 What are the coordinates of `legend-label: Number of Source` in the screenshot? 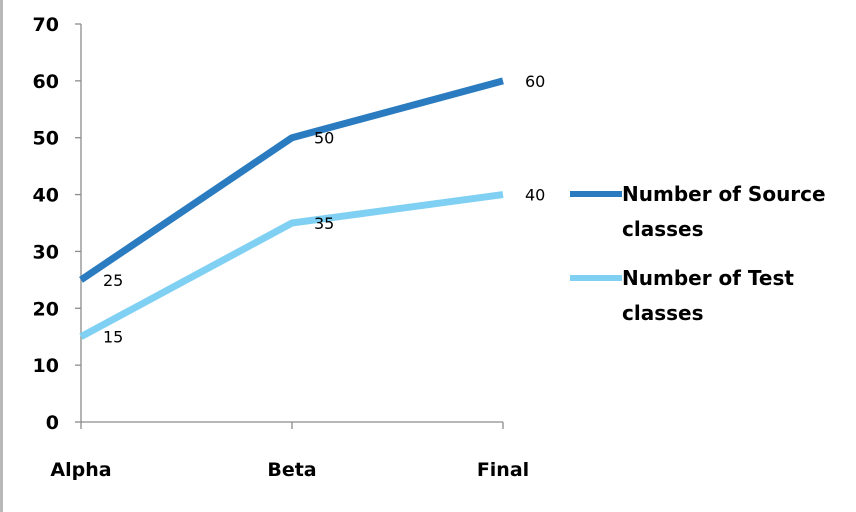 It's located at (724, 194).